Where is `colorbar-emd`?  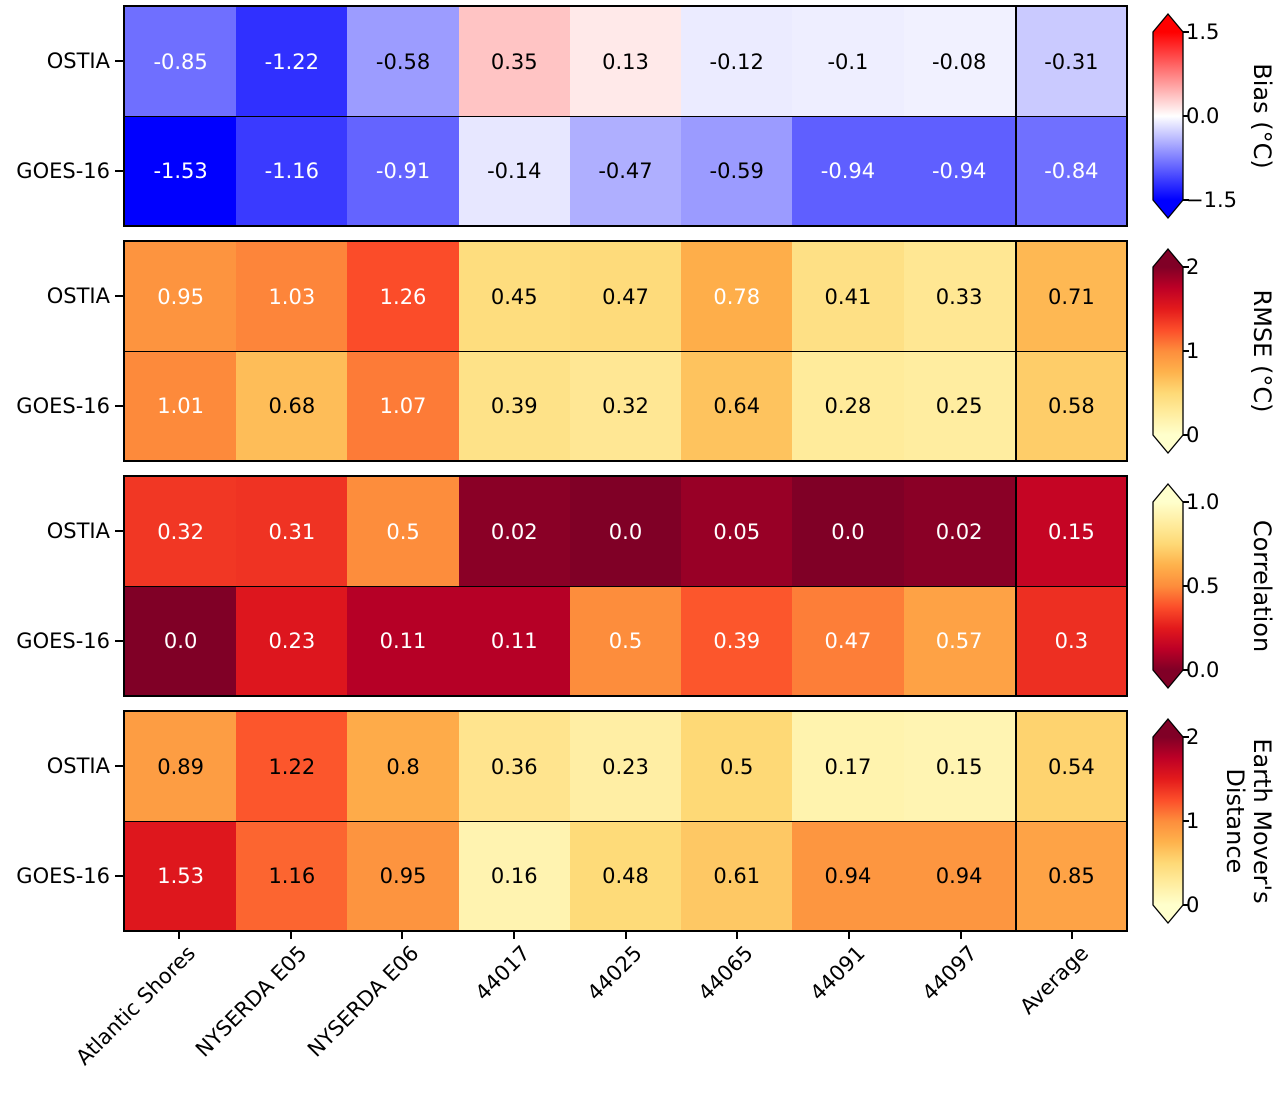 colorbar-emd is located at coordinates (1171, 821).